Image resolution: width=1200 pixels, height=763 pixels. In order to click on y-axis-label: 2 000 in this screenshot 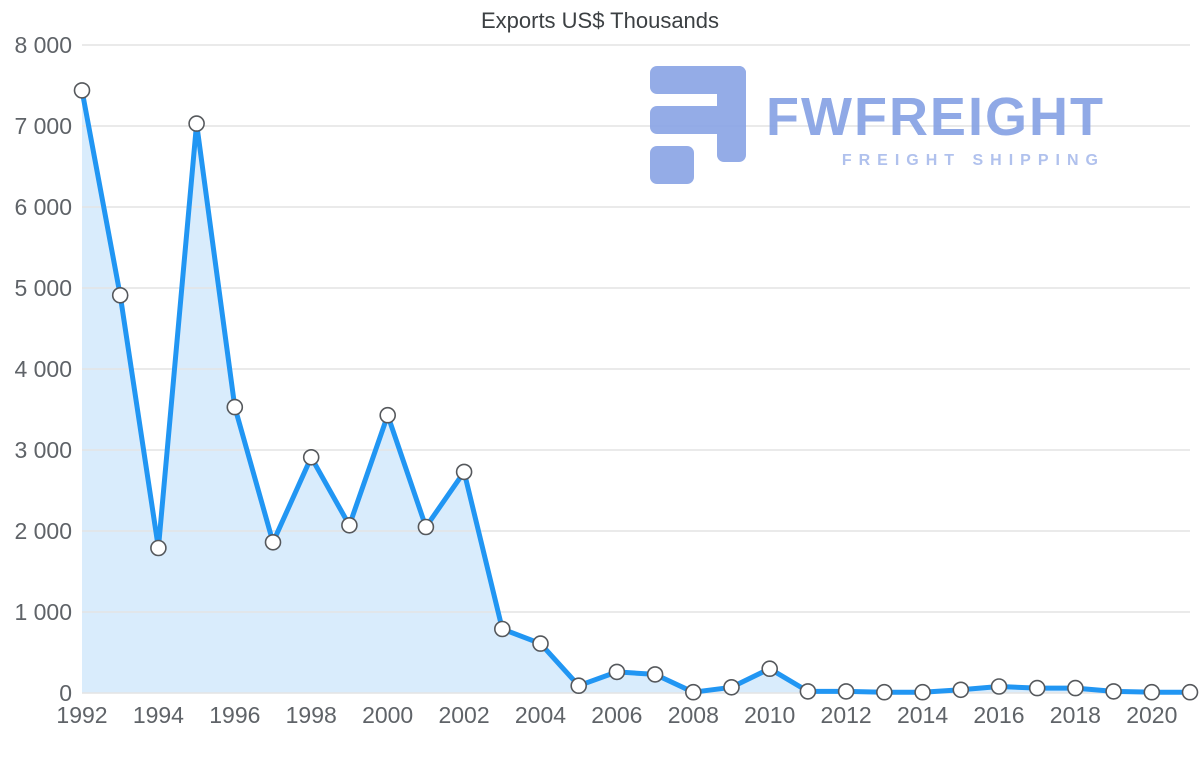, I will do `click(43, 531)`.